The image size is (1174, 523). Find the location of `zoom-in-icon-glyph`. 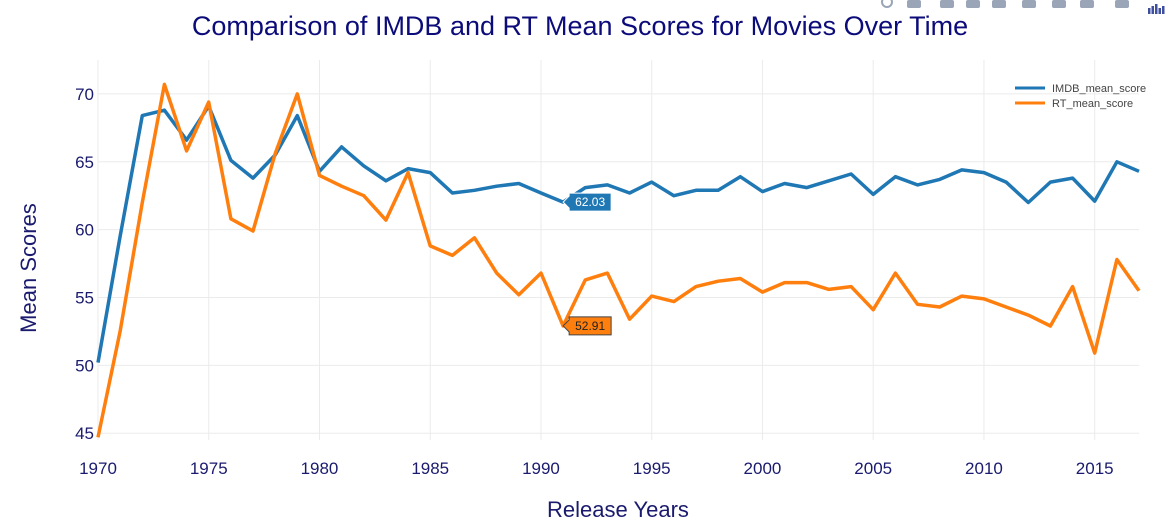

zoom-in-icon-glyph is located at coordinates (947, 4).